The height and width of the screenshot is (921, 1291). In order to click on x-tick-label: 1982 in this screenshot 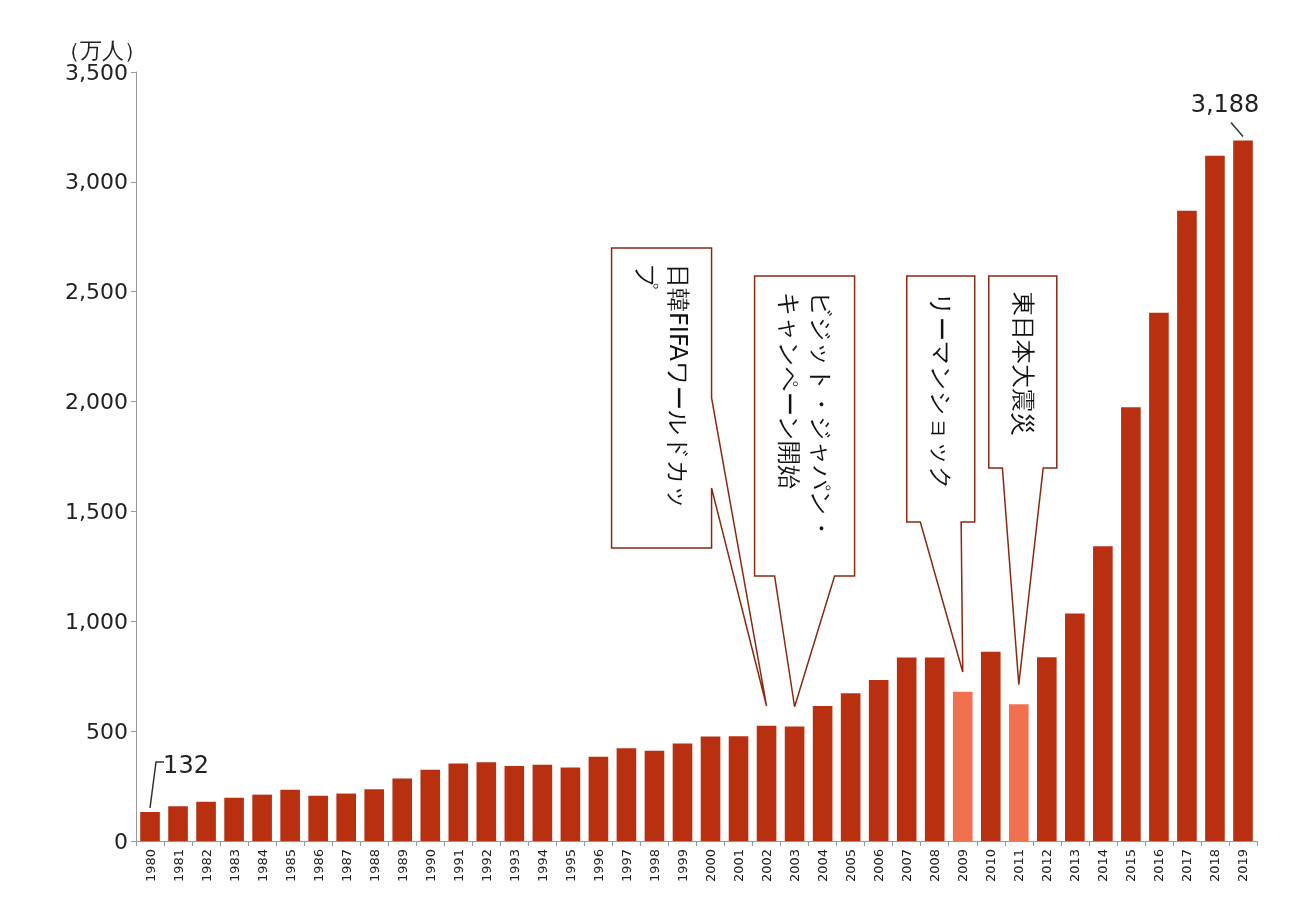, I will do `click(206, 866)`.